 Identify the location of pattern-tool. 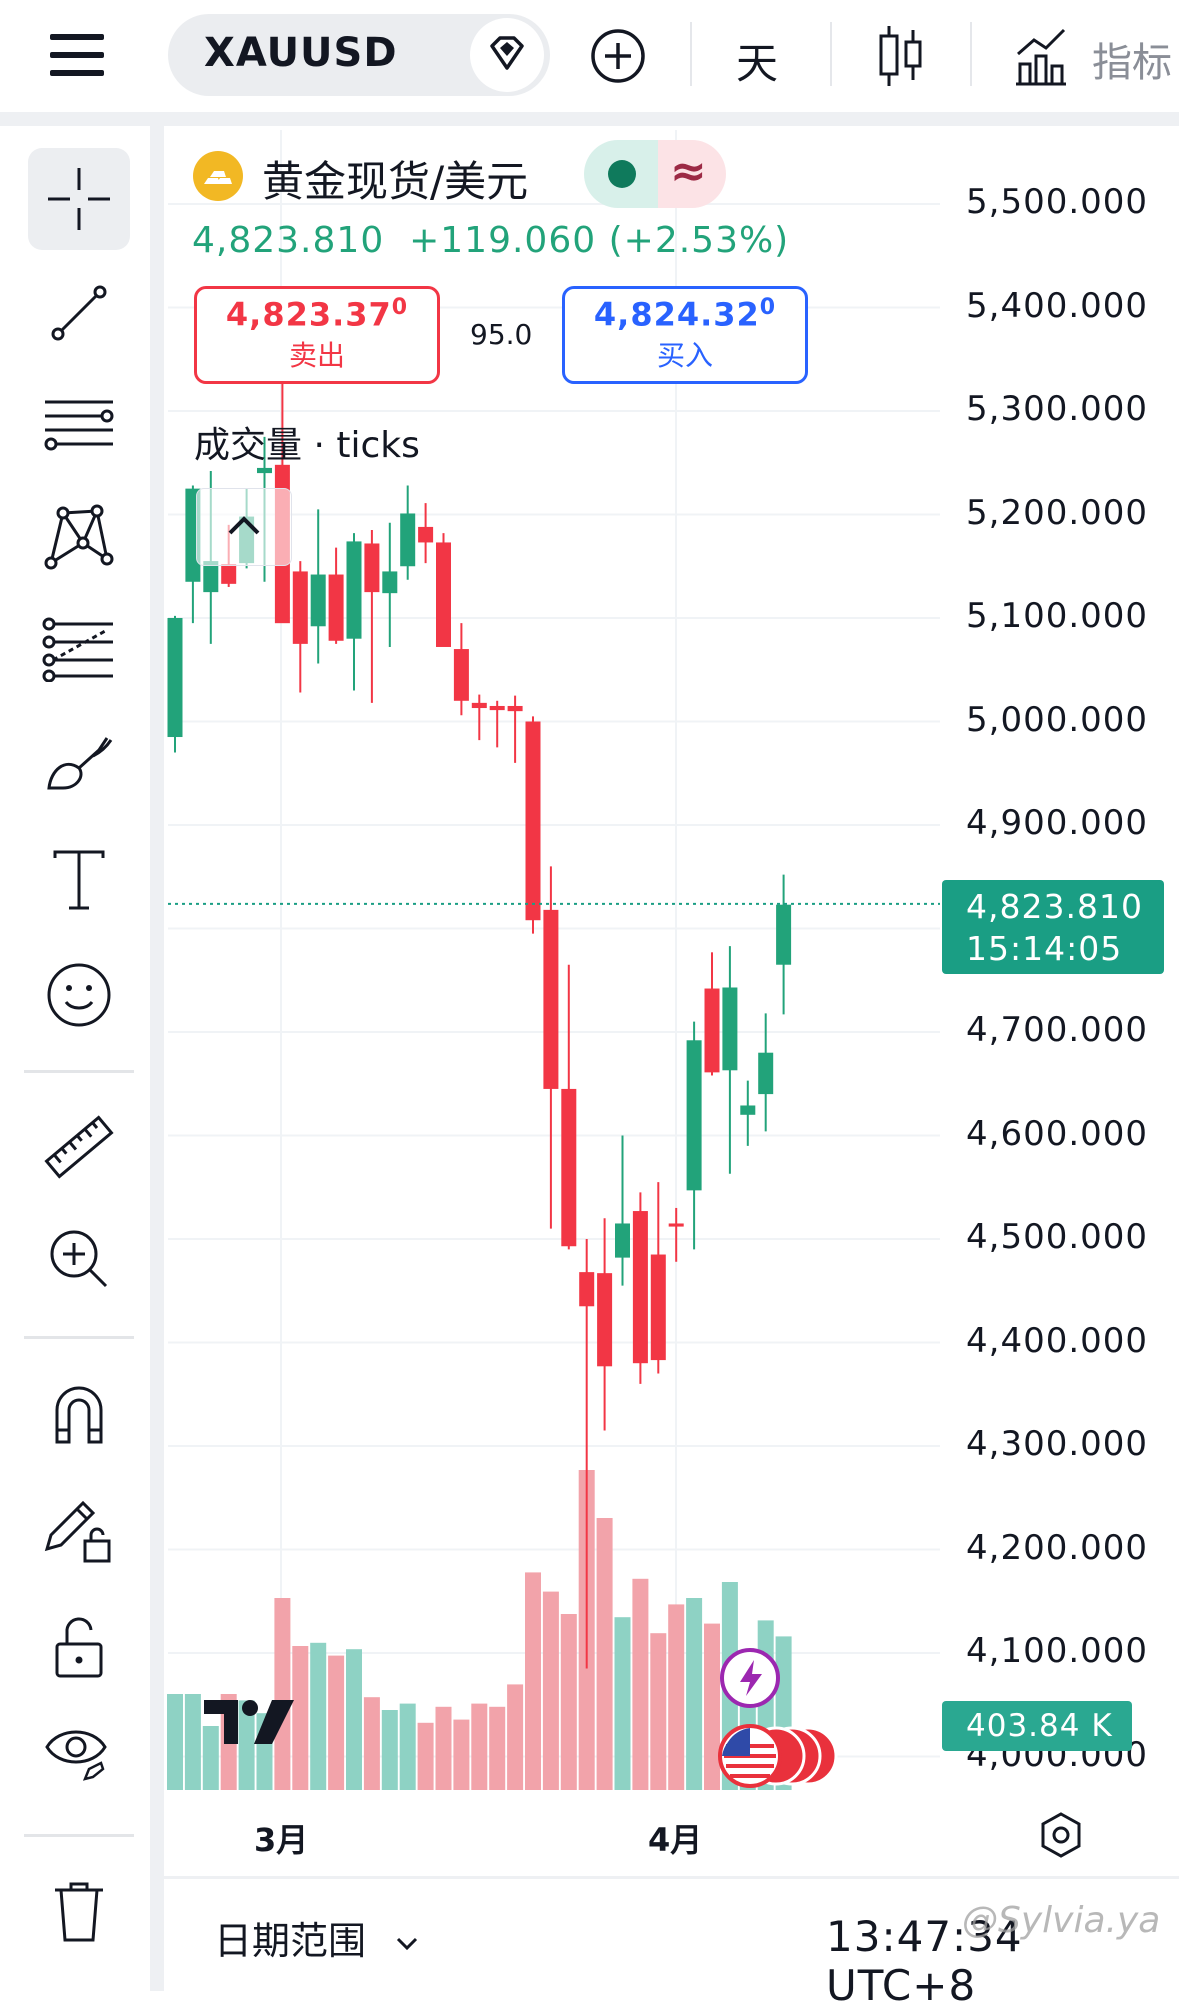
(79, 535).